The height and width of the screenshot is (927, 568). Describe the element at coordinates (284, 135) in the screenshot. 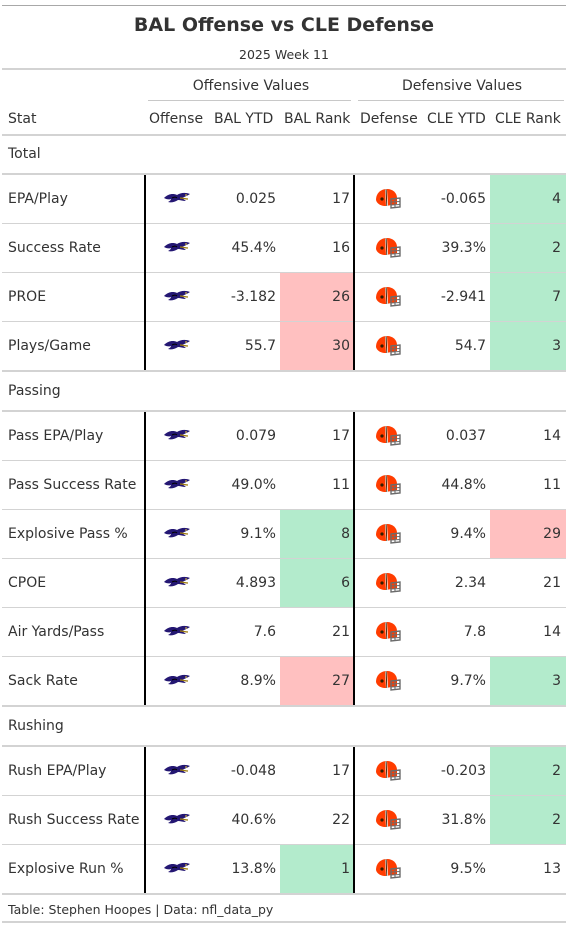

I see `header-divider` at that location.